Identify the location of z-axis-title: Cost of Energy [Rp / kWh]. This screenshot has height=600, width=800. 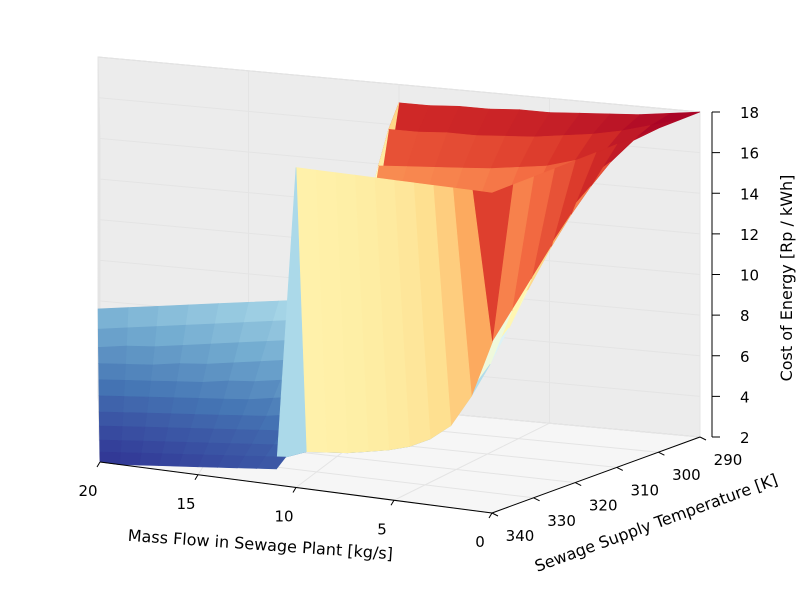
(786, 278).